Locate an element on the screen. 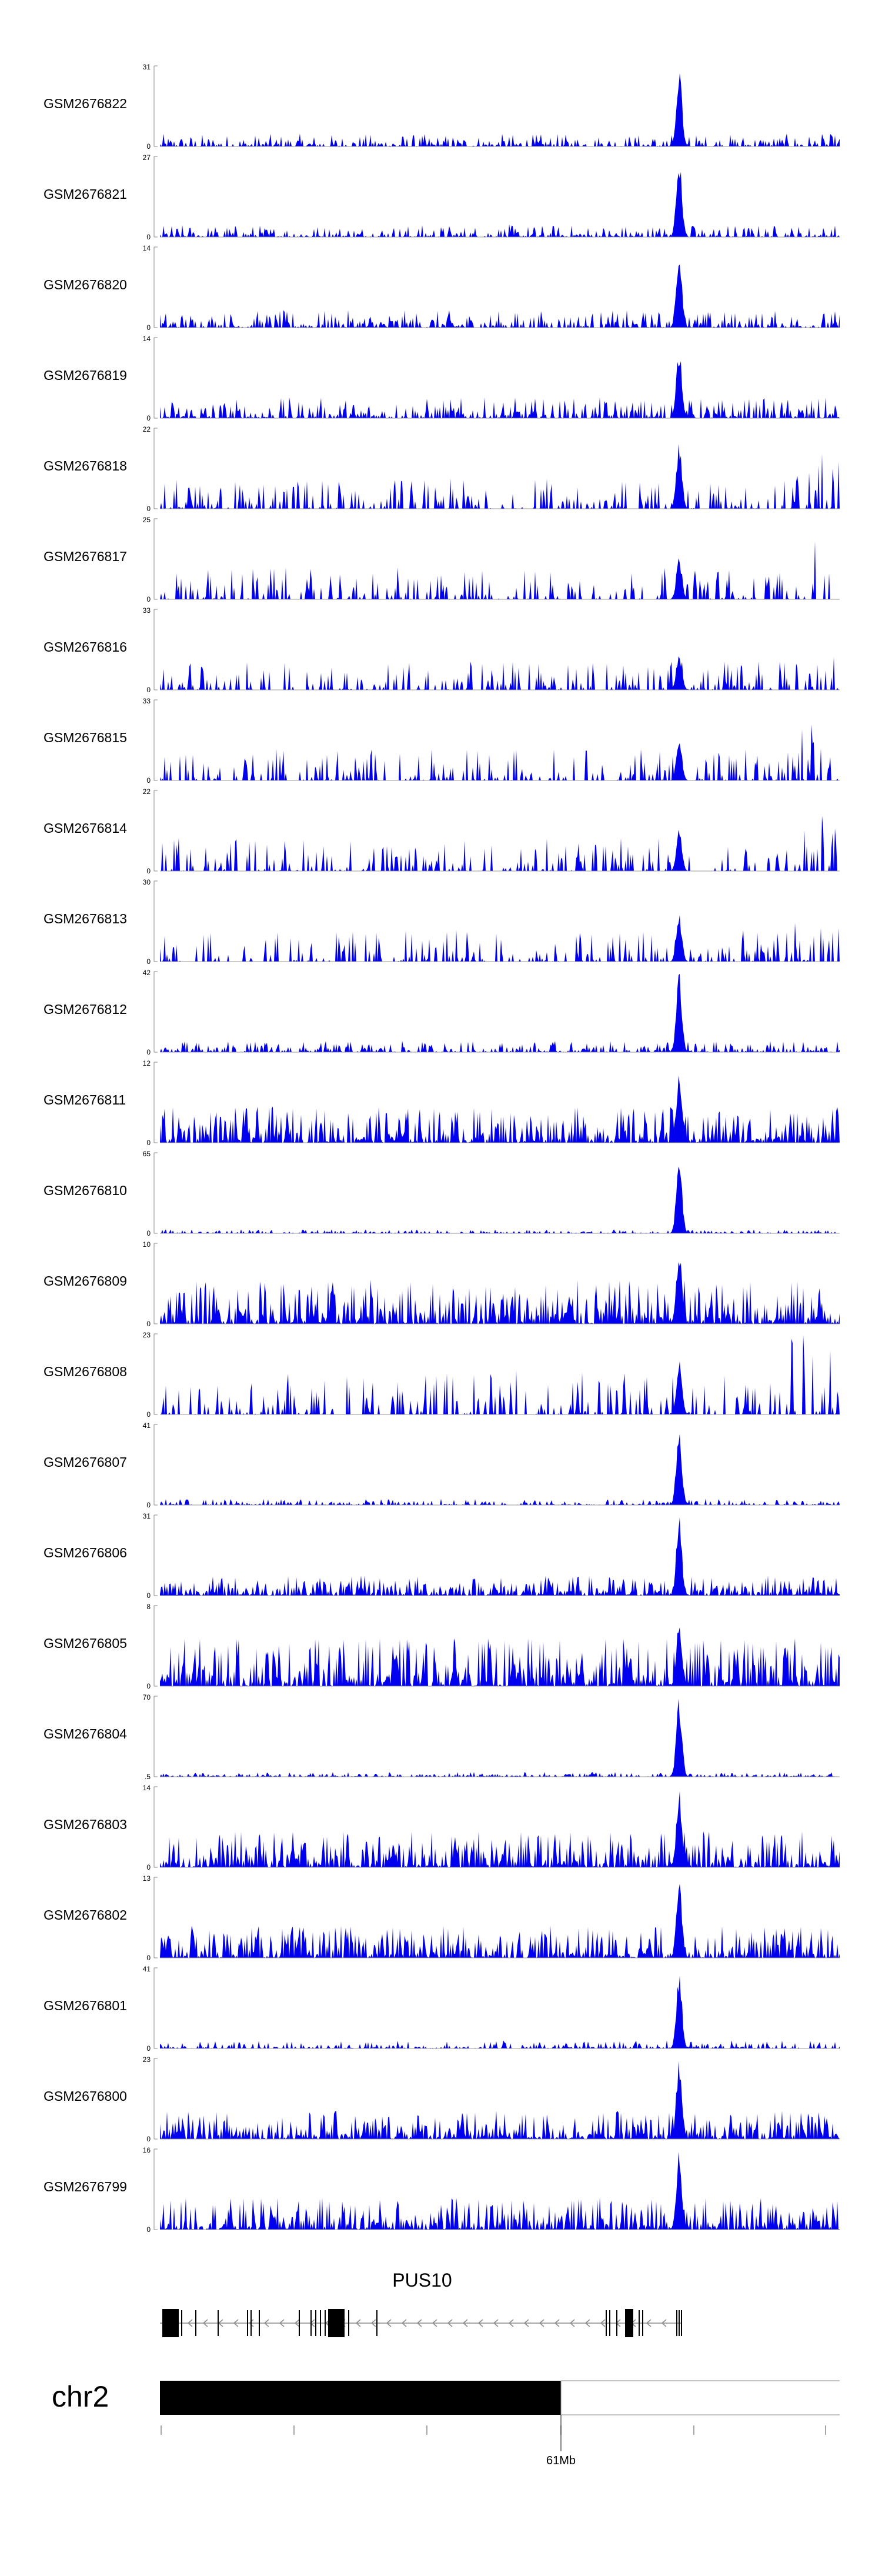 The width and height of the screenshot is (882, 2576). track-label: GSM2676805 is located at coordinates (85, 1643).